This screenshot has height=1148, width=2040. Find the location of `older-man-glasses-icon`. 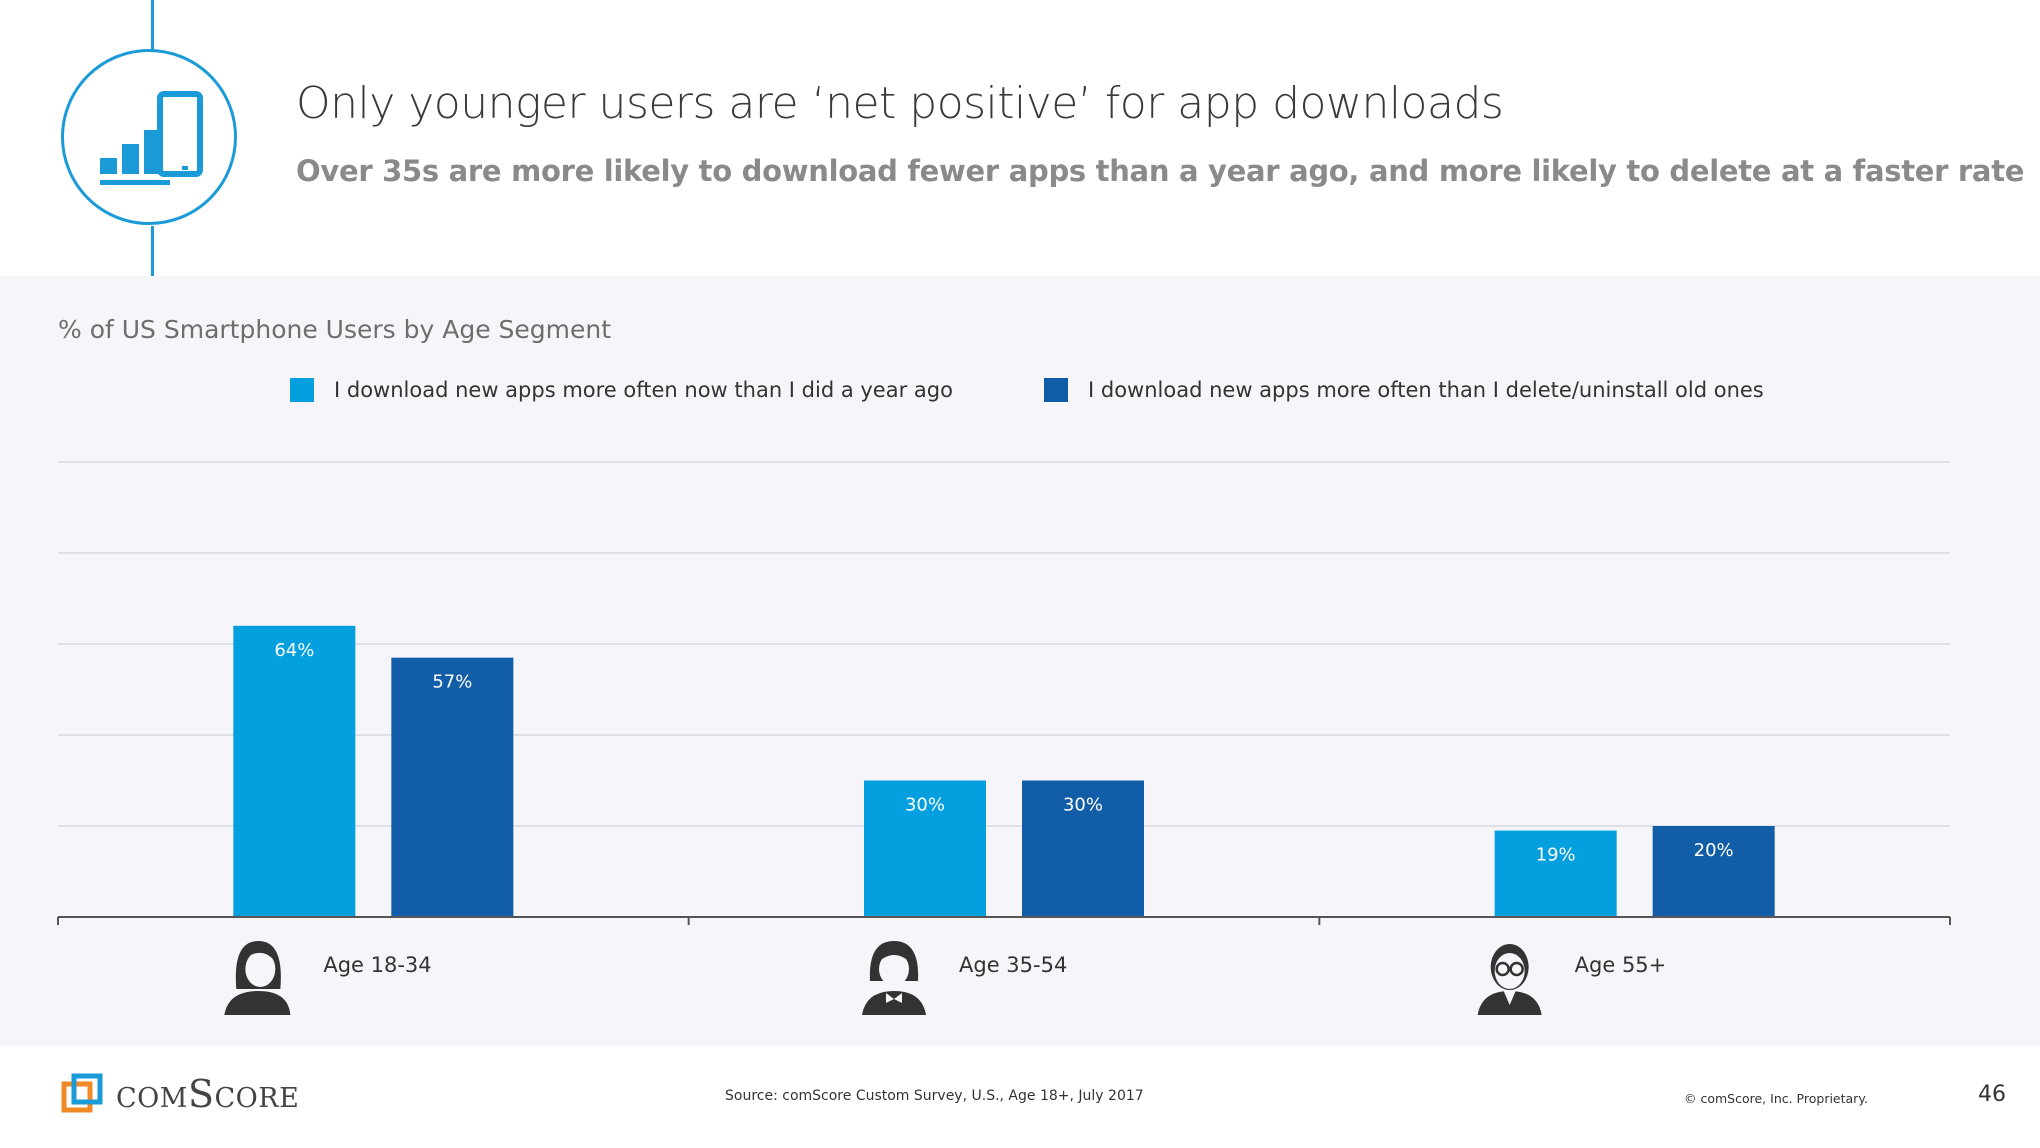

older-man-glasses-icon is located at coordinates (1509, 979).